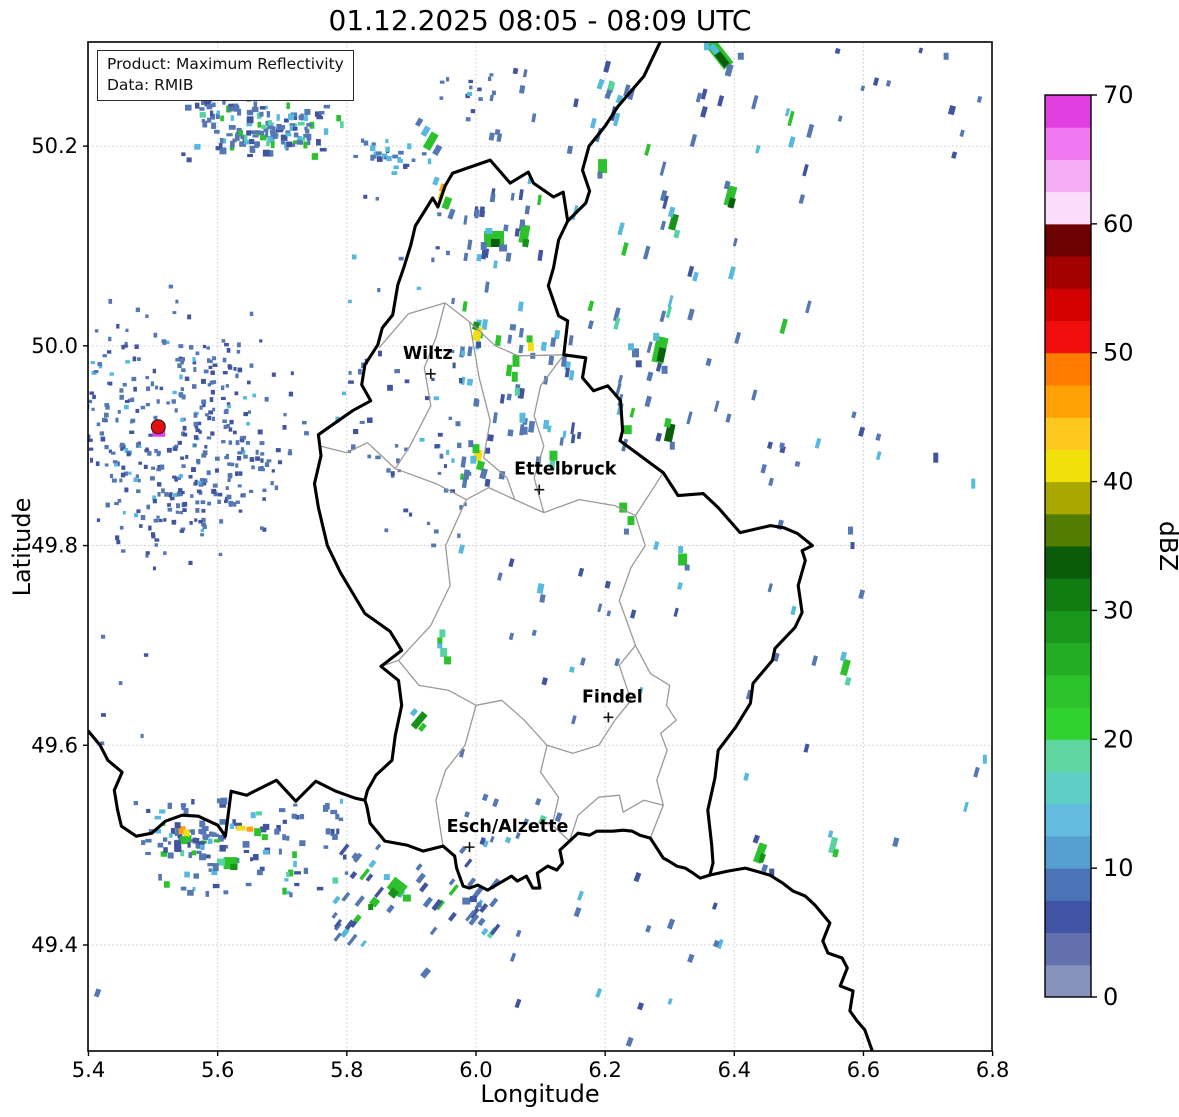  I want to click on product-info-box: Product: Maximum Reflectivity Data: RMIB, so click(225, 75).